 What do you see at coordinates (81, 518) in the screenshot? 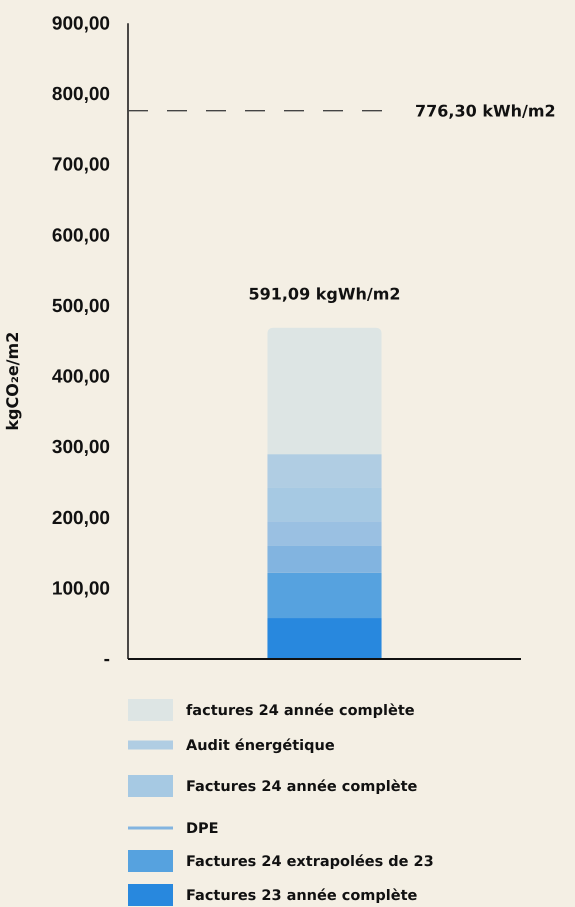
I see `y-tick-label: 200,00` at bounding box center [81, 518].